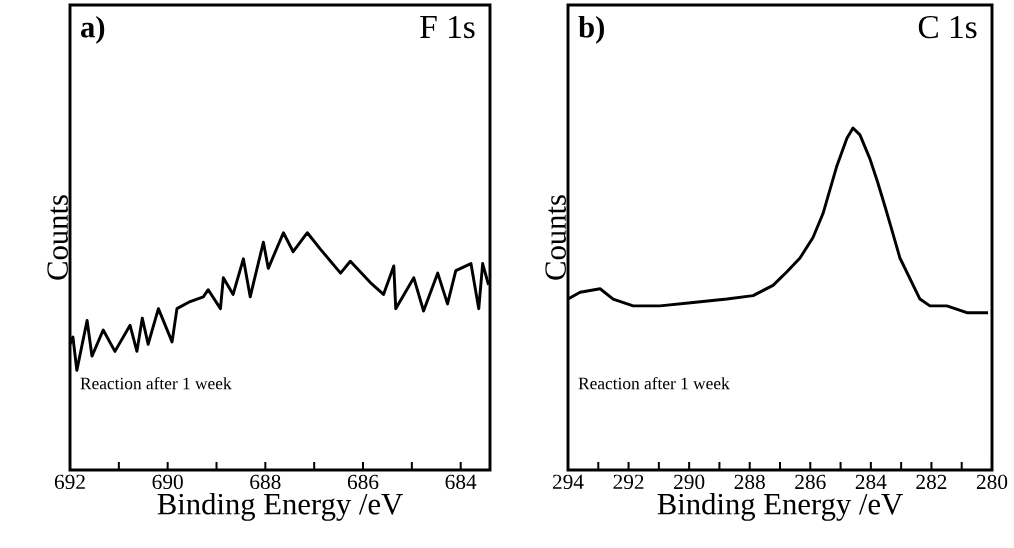 Image resolution: width=1014 pixels, height=548 pixels. Describe the element at coordinates (461, 482) in the screenshot. I see `x-tick-label: 684` at that location.